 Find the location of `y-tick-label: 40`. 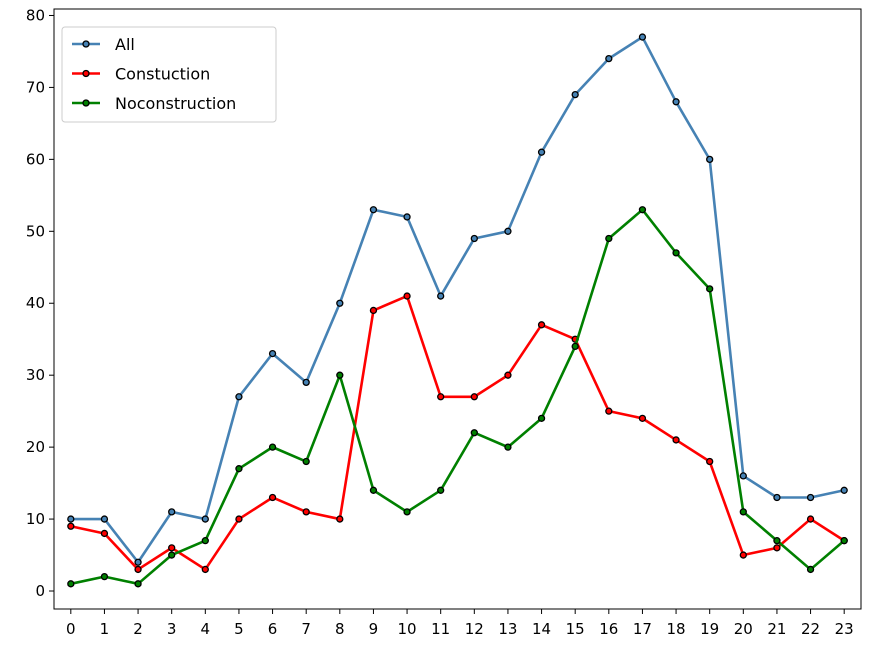

y-tick-label: 40 is located at coordinates (35, 303).